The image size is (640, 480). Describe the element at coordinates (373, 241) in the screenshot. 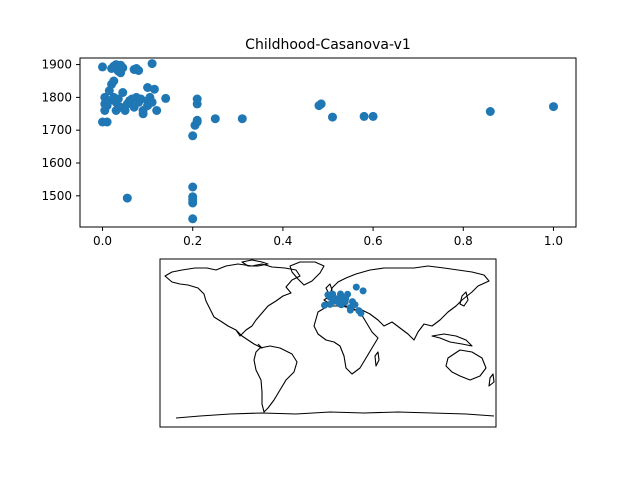

I see `x-tick-label: 0.6` at that location.